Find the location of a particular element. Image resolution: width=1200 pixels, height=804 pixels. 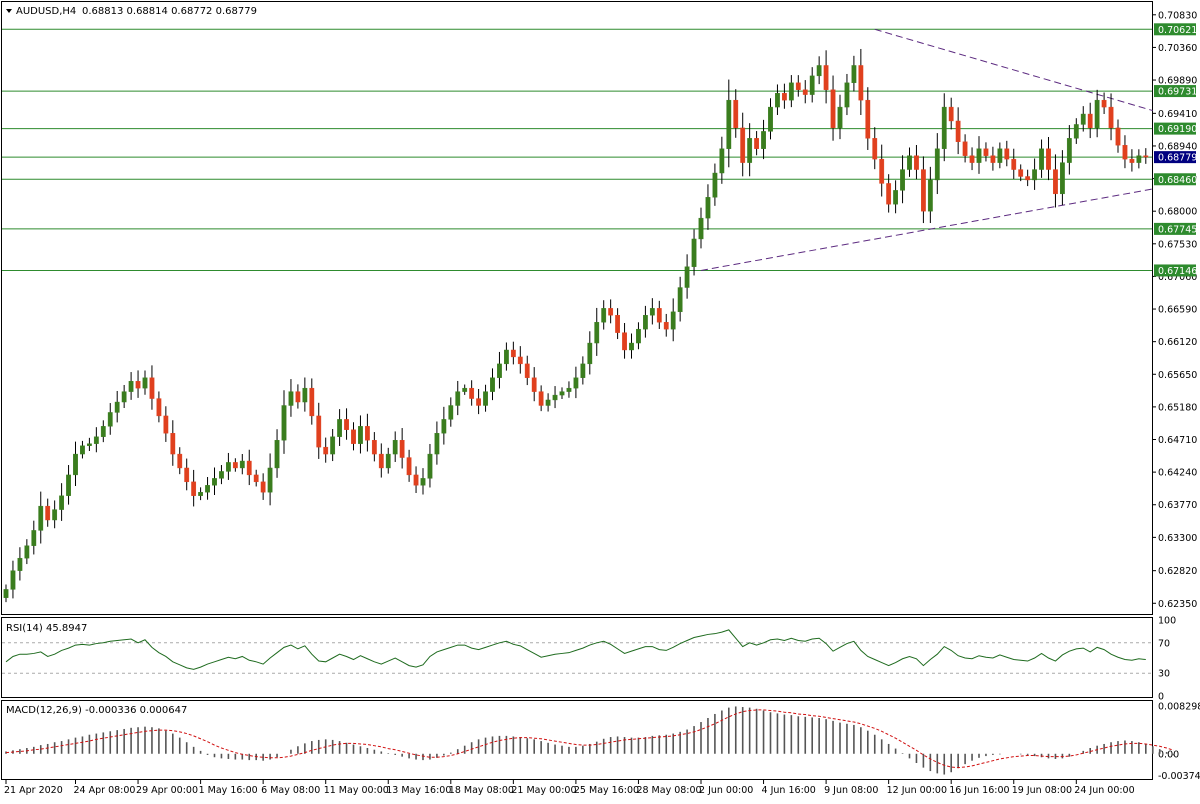

time-tick-label: 13 May 16:00 is located at coordinates (418, 790).